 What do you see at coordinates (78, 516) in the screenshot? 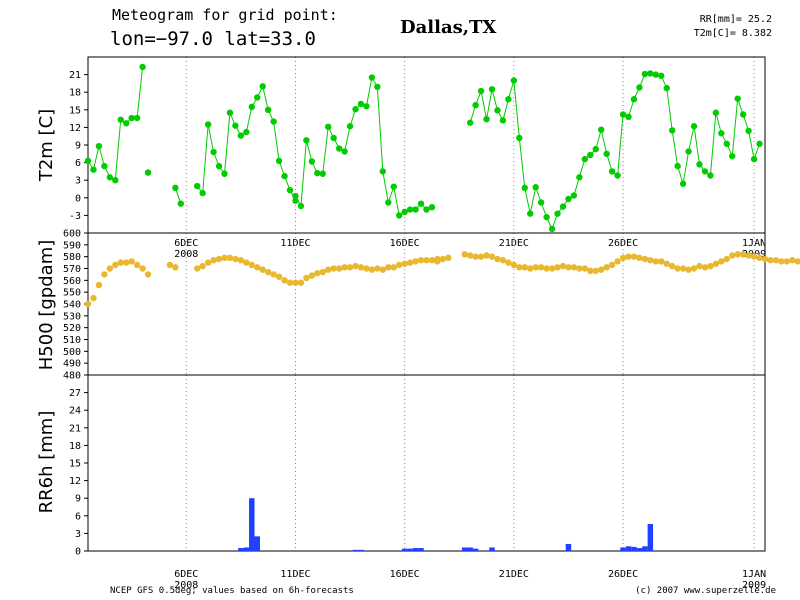
I see `y-tick-label: 6` at bounding box center [78, 516].